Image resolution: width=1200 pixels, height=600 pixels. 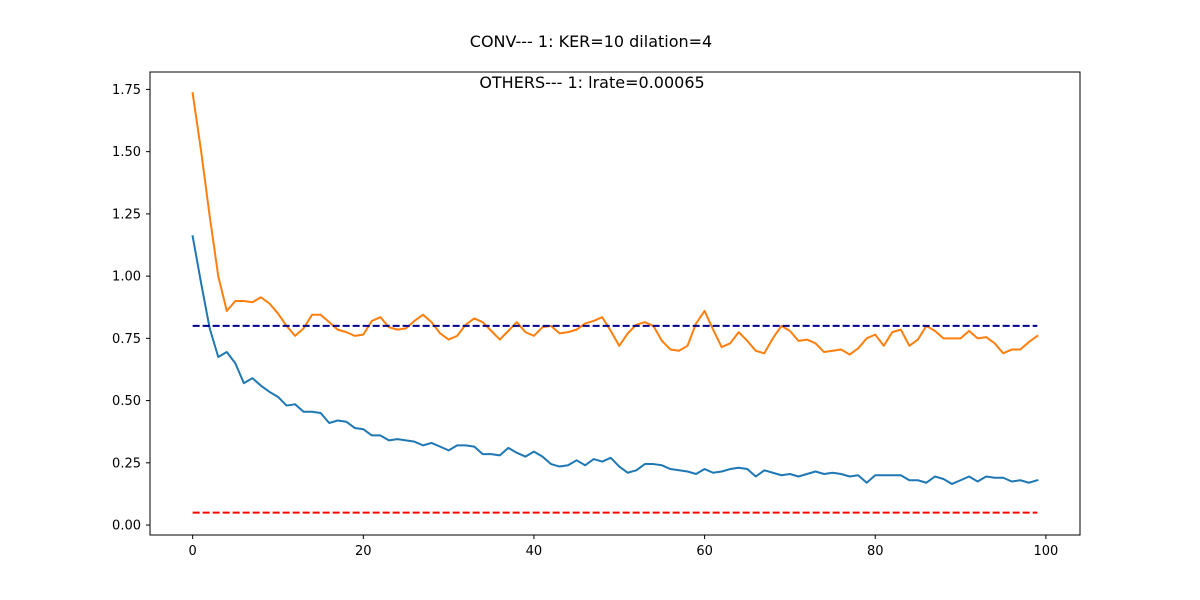 What do you see at coordinates (704, 551) in the screenshot?
I see `x-tick-label: 60` at bounding box center [704, 551].